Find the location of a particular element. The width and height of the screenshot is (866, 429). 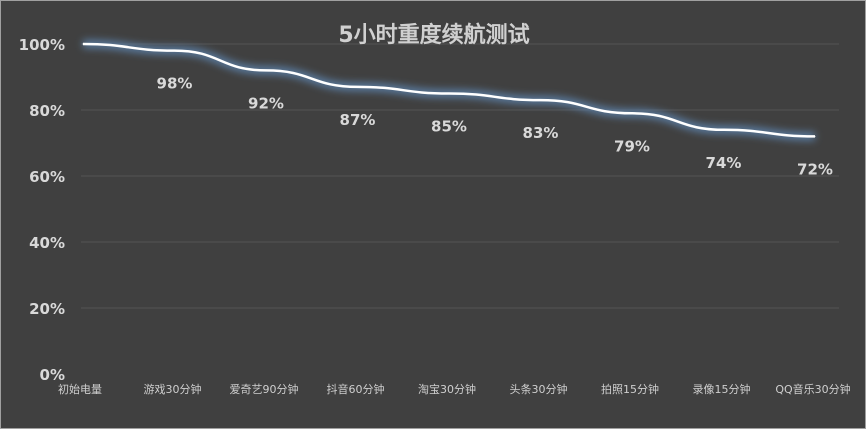

data-label: 72% is located at coordinates (815, 169).